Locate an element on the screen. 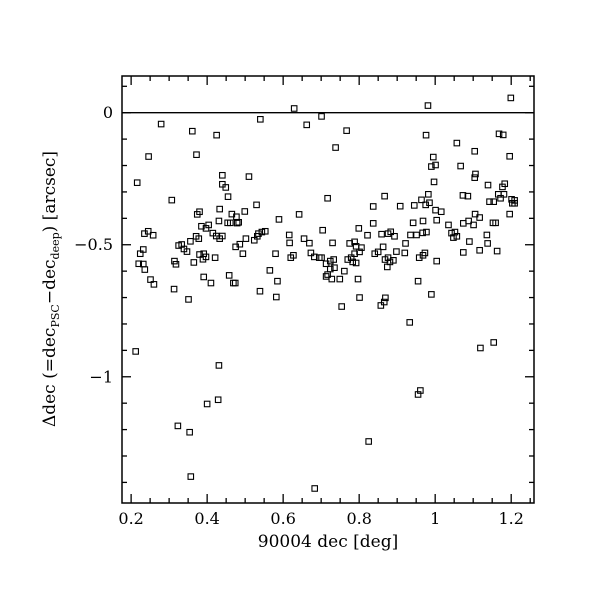  y-axis-label-subscript-psc: PSC is located at coordinates (56, 316).